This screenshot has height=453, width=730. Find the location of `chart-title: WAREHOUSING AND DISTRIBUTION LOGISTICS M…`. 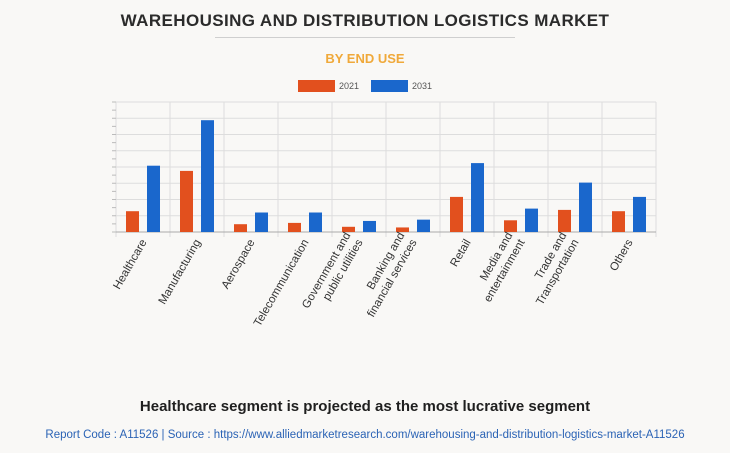

chart-title: WAREHOUSING AND DISTRIBUTION LOGISTICS M… is located at coordinates (365, 20).